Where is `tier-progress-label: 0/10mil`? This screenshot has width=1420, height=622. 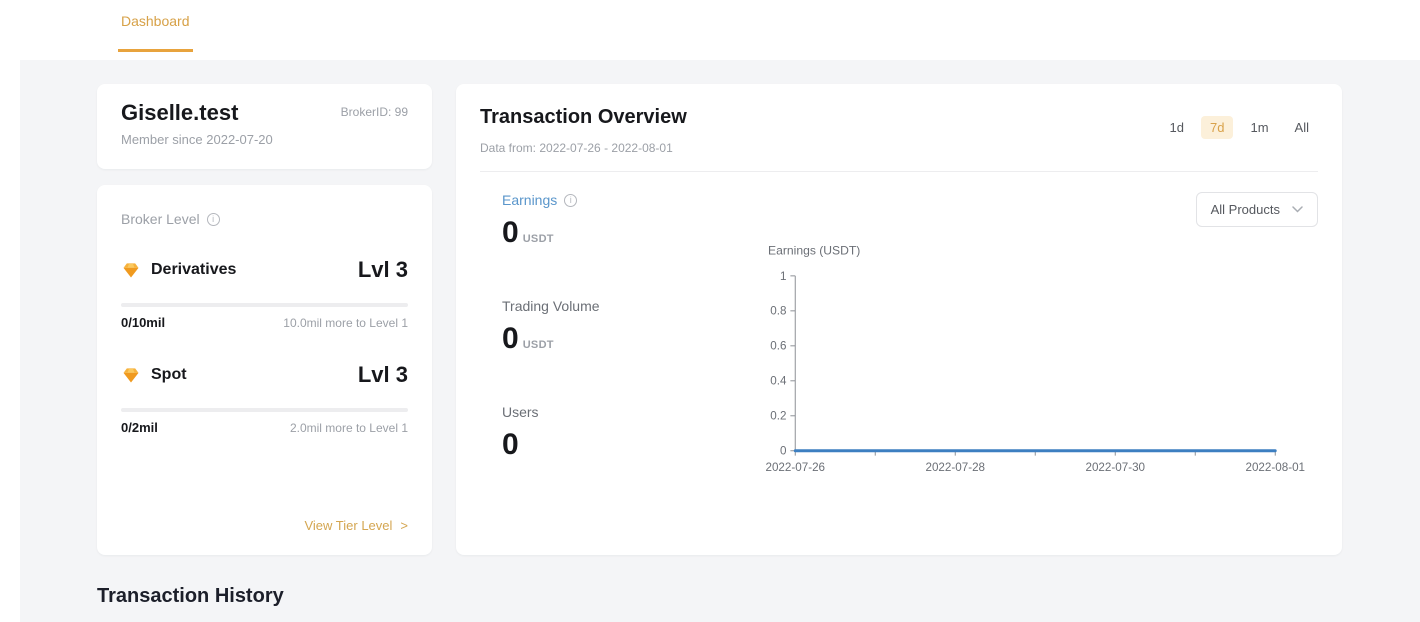 tier-progress-label: 0/10mil is located at coordinates (143, 322).